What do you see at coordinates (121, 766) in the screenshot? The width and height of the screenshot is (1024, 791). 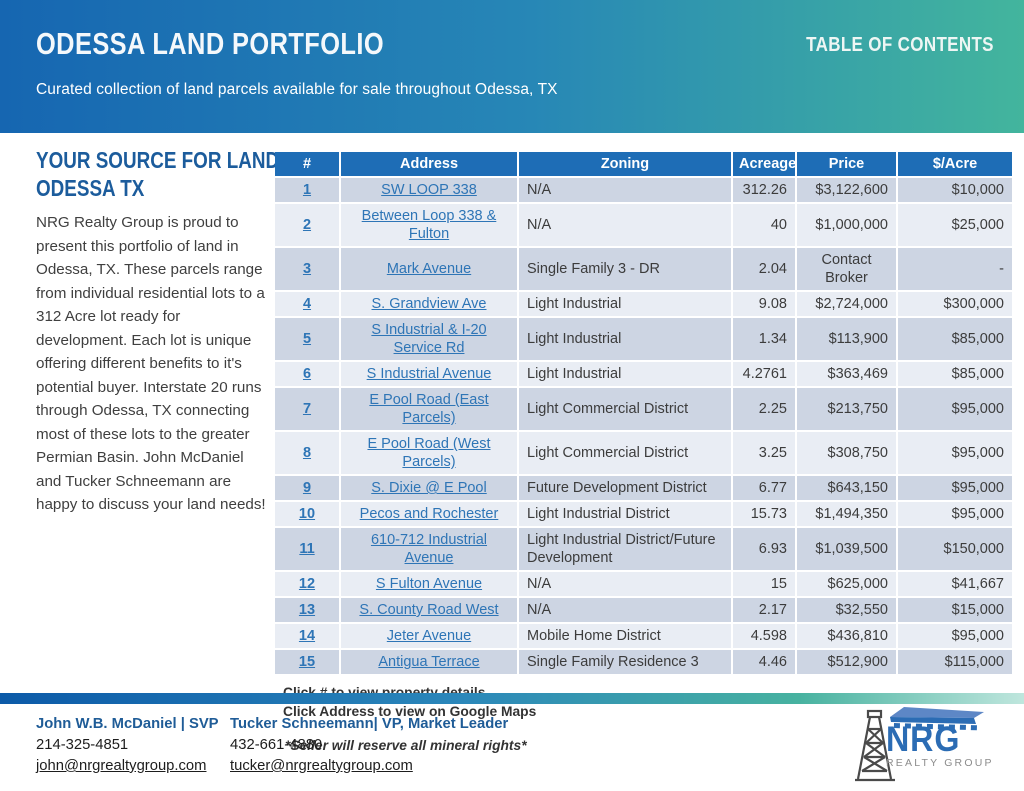 I see `contact-email-link: john@nrgrealtygroup.com` at bounding box center [121, 766].